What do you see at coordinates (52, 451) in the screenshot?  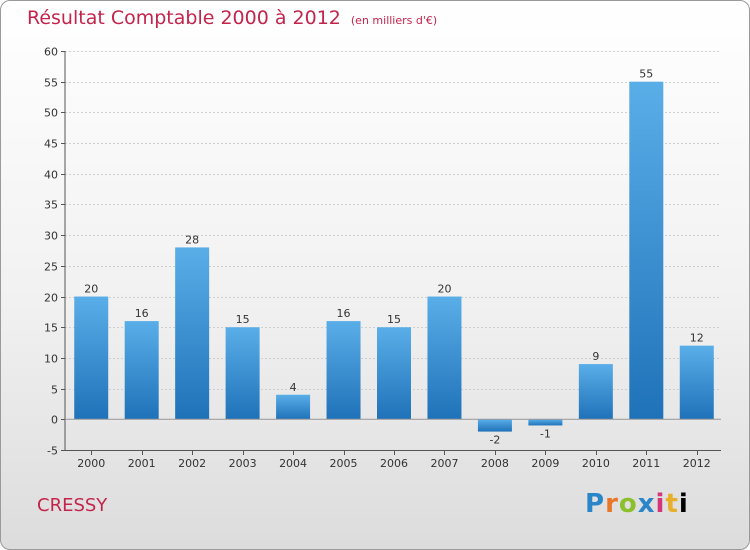 I see `y-tick-label: -5` at bounding box center [52, 451].